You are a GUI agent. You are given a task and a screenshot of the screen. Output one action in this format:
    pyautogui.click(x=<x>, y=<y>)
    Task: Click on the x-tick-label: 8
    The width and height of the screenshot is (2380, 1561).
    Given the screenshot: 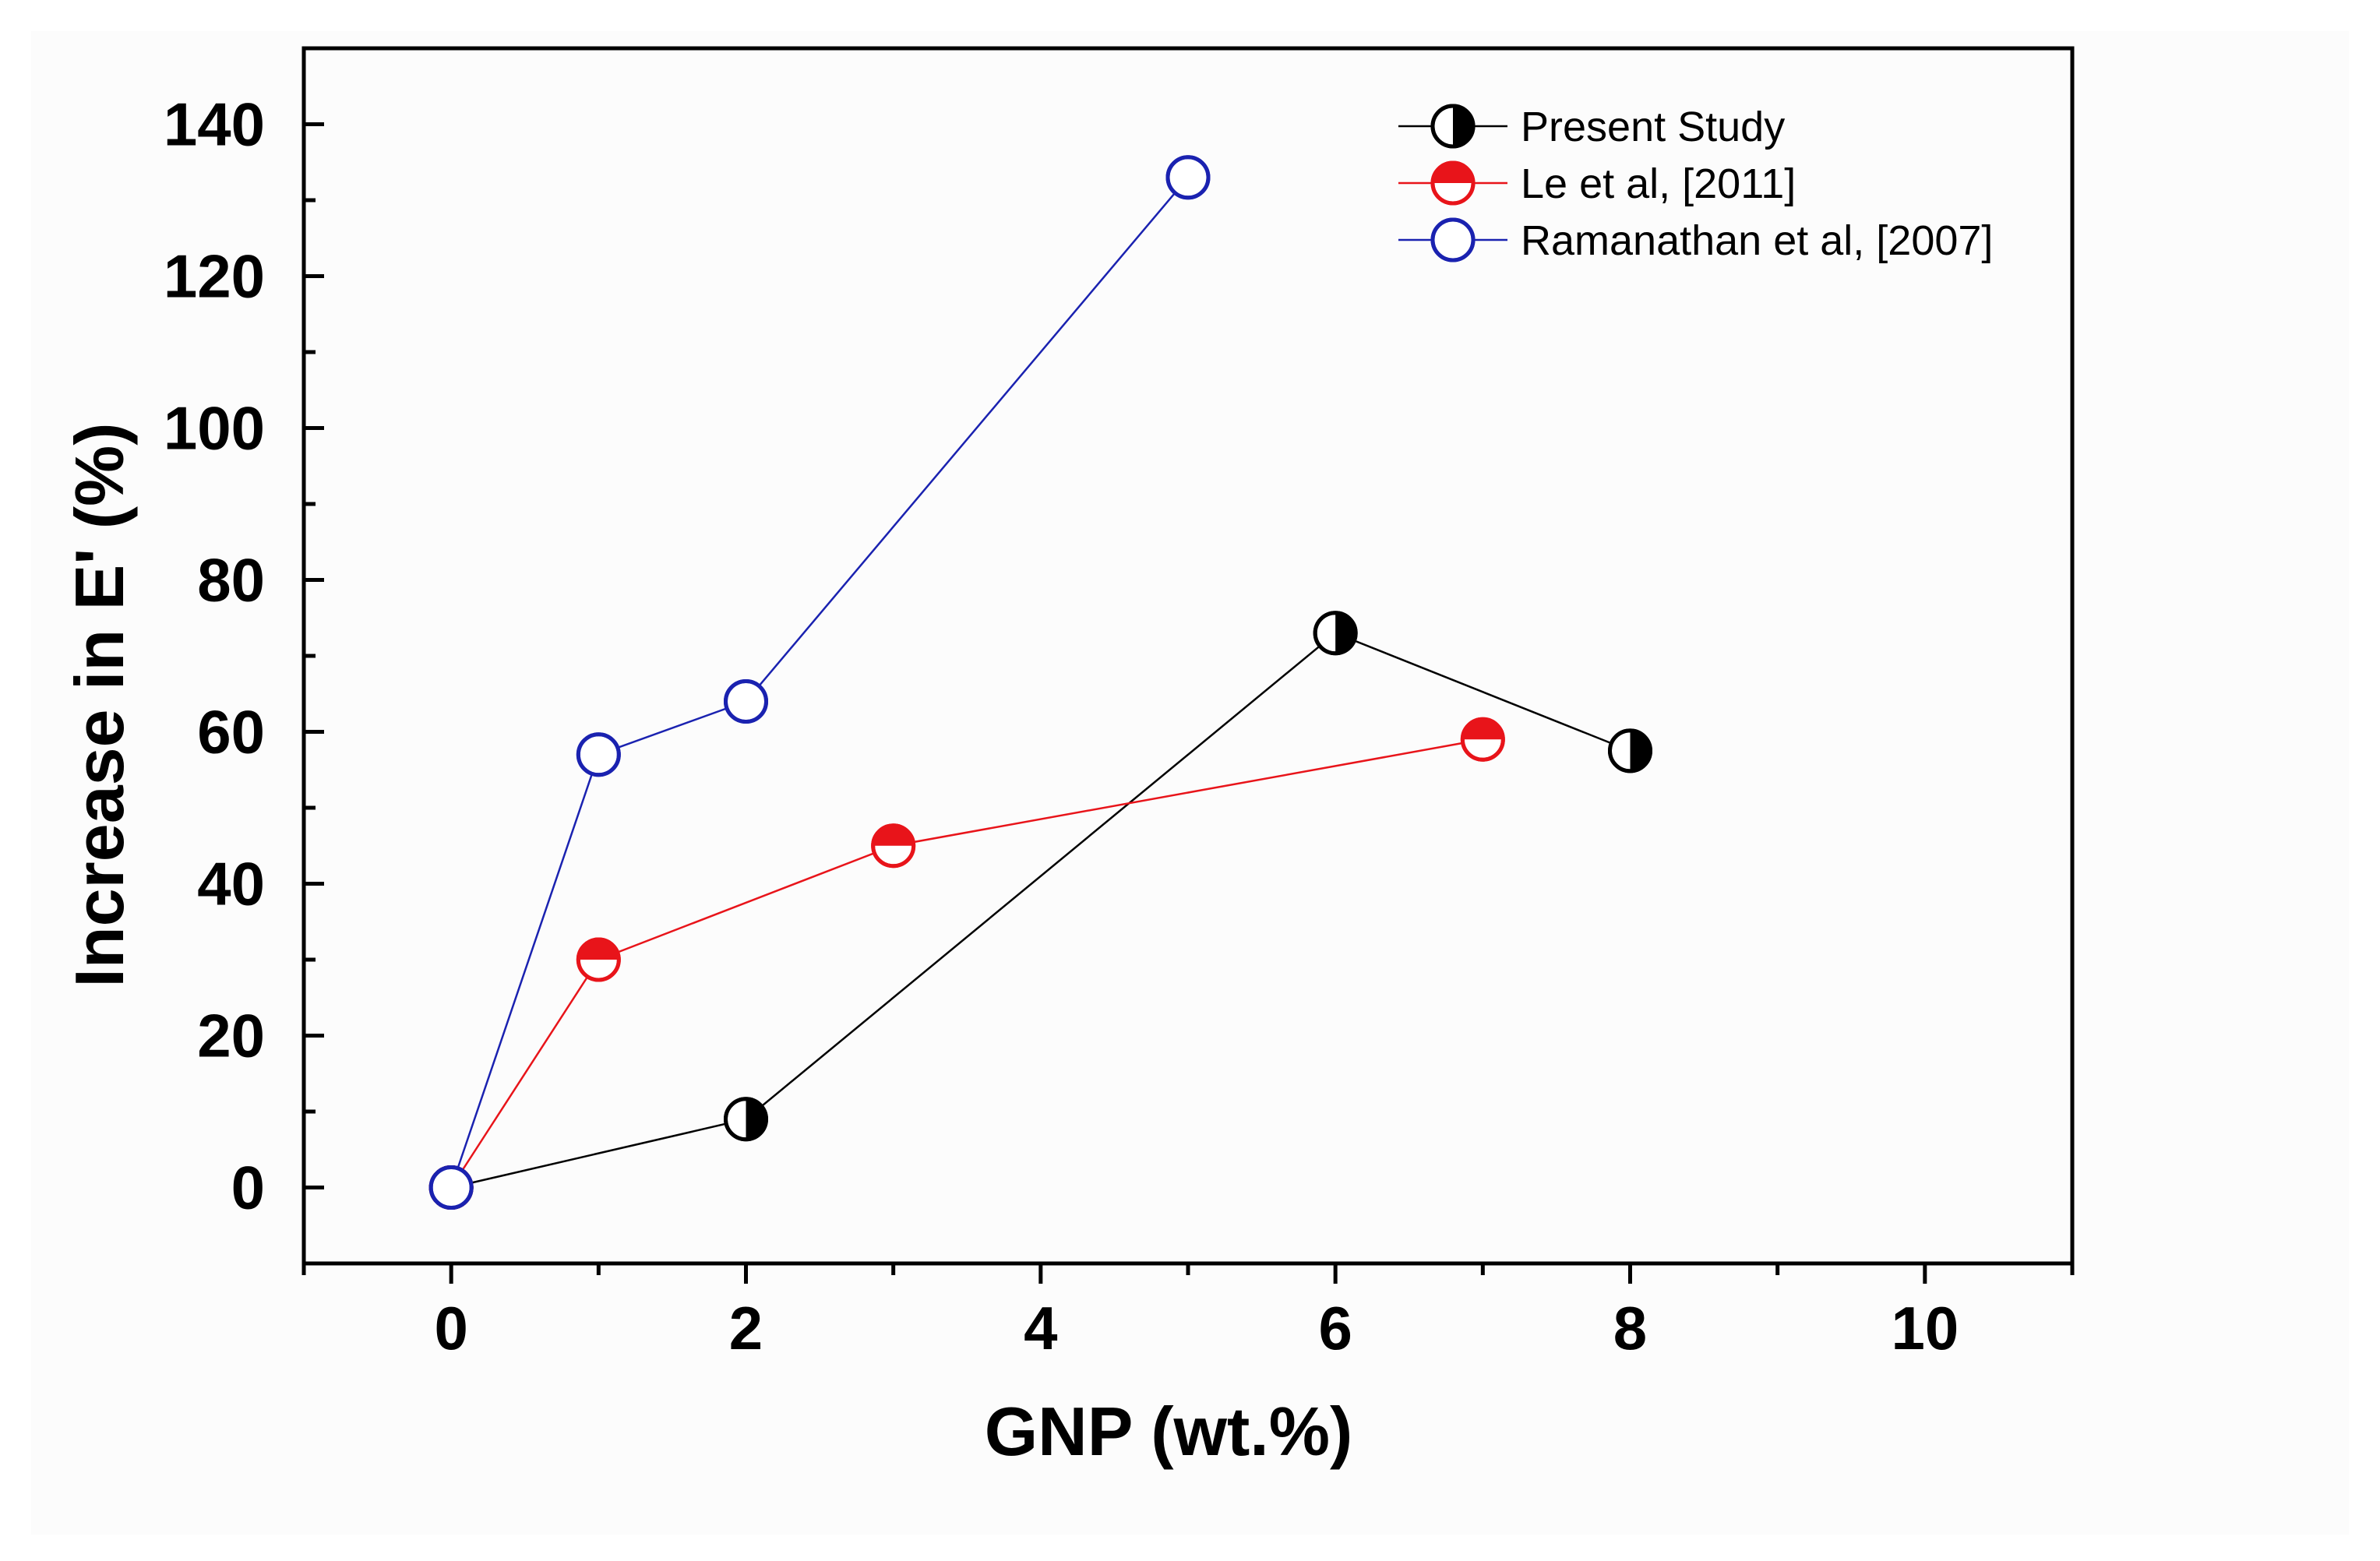 What is the action you would take?
    pyautogui.click(x=1630, y=1328)
    